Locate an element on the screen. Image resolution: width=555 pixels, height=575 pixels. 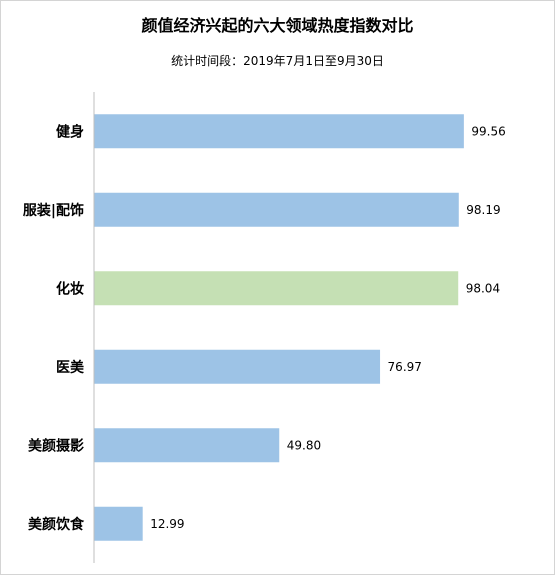
chart-subtitle: 统计时间段：2019年7月1日至9月30日 is located at coordinates (277, 61).